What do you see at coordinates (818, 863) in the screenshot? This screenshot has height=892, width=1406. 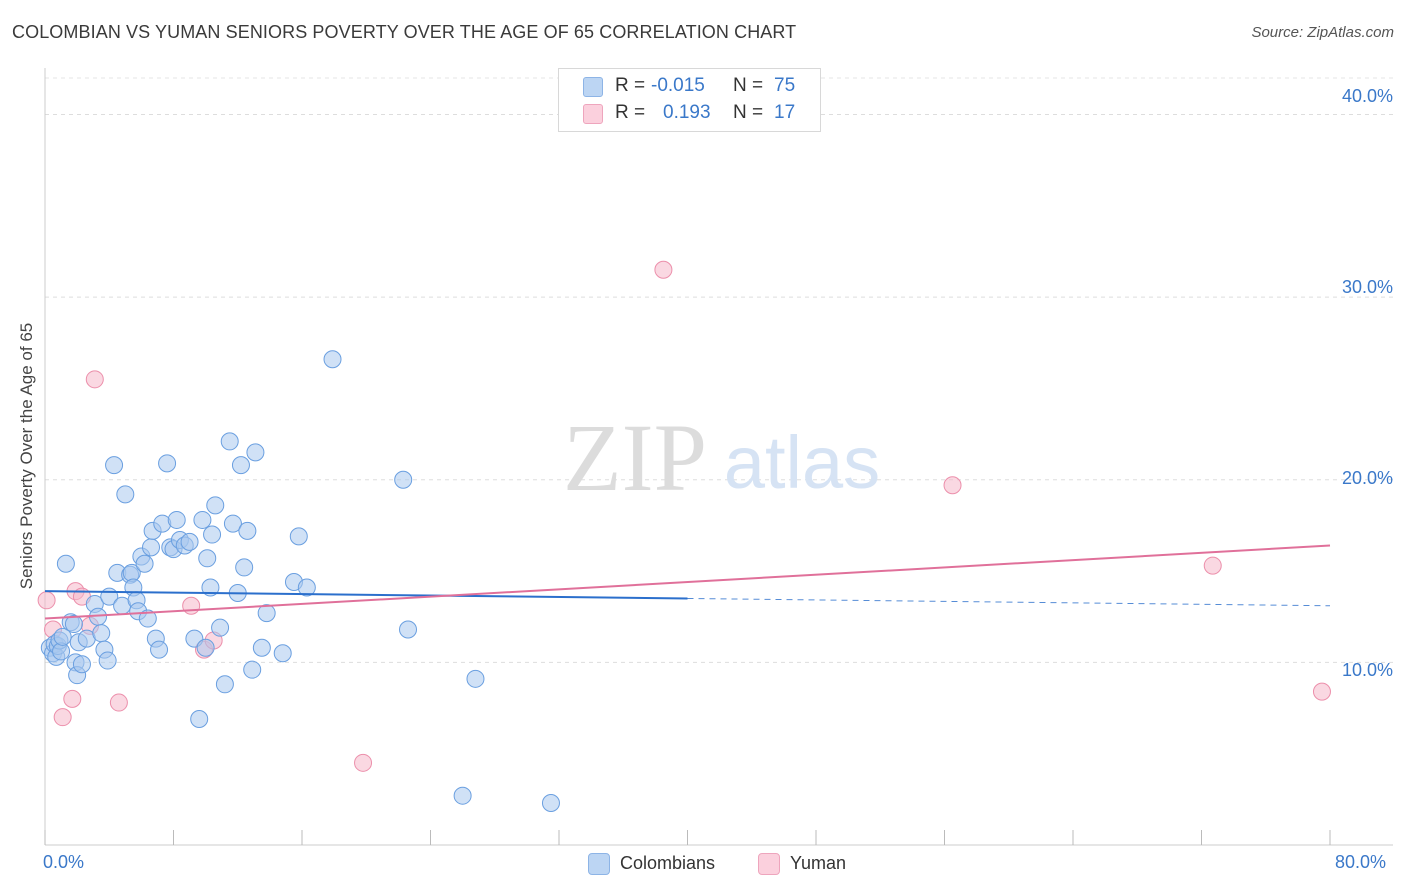 I see `legend-label: Yuman` at bounding box center [818, 863].